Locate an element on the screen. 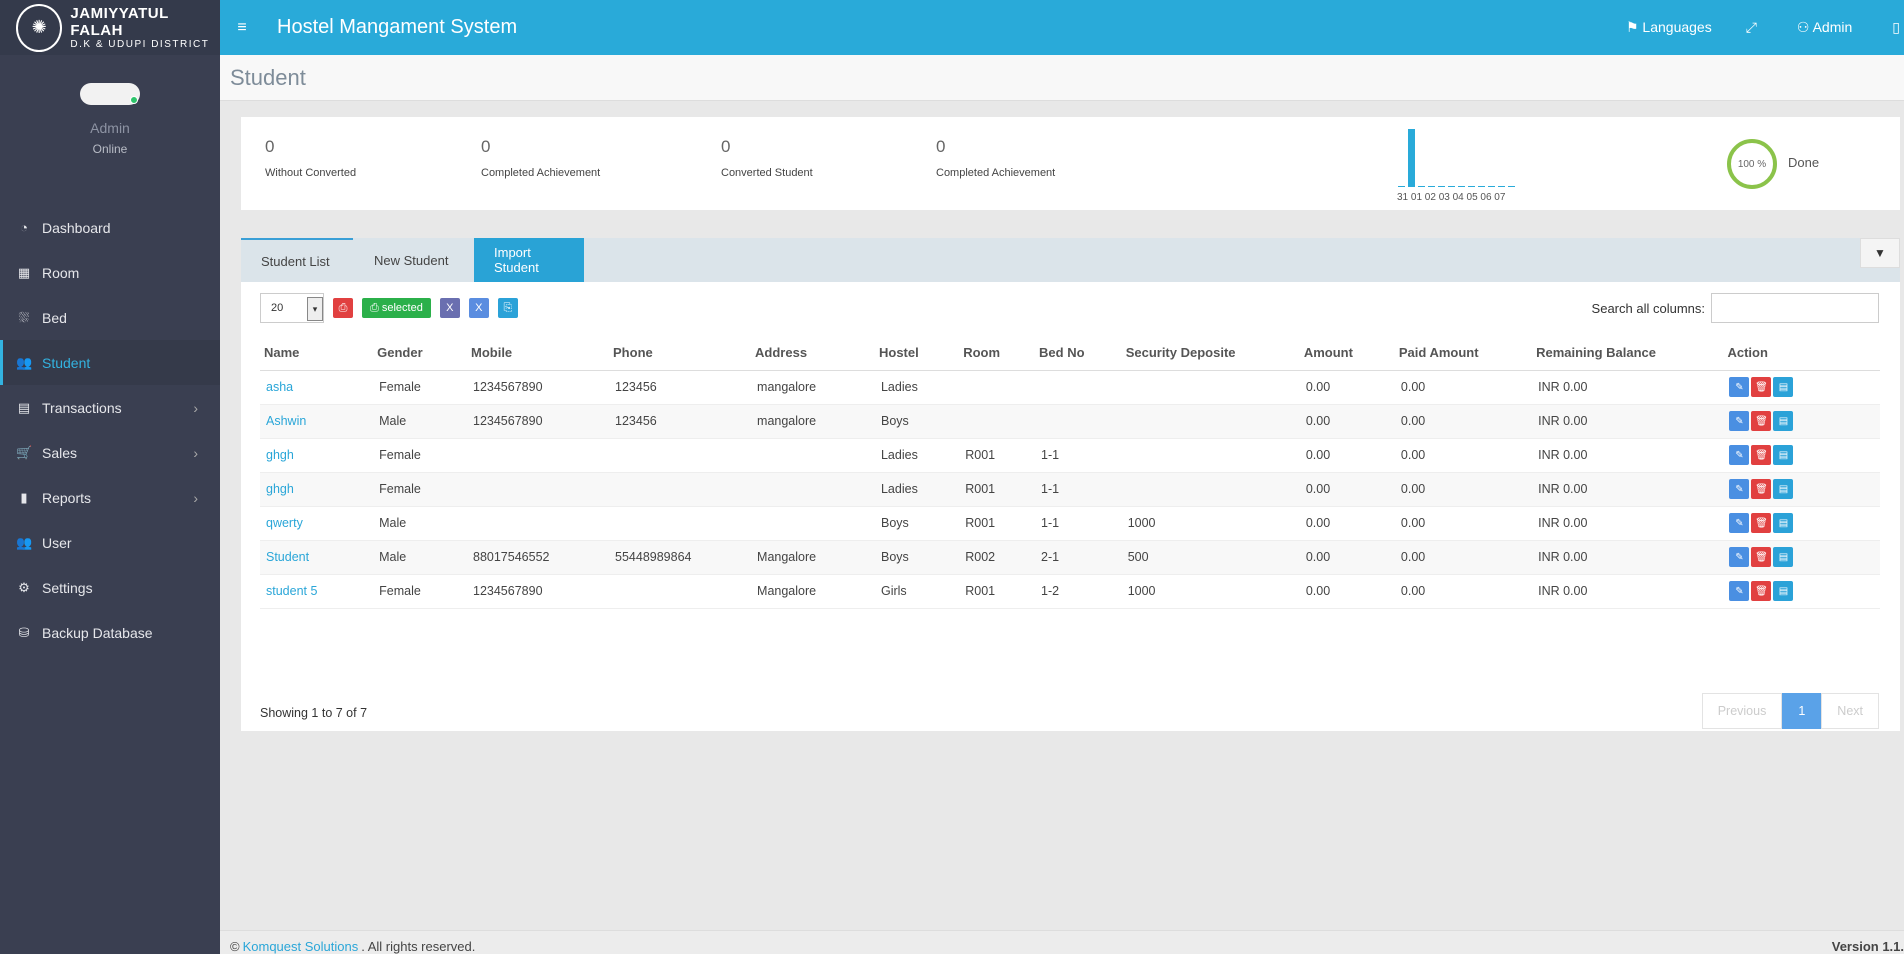  column-header: Paid Amount is located at coordinates (1463, 353).